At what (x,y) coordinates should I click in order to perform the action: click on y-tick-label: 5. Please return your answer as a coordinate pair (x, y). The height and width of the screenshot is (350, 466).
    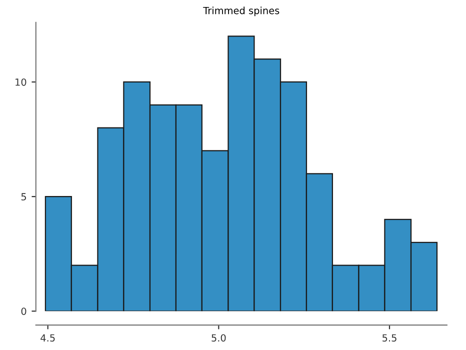
    Looking at the image, I should click on (23, 196).